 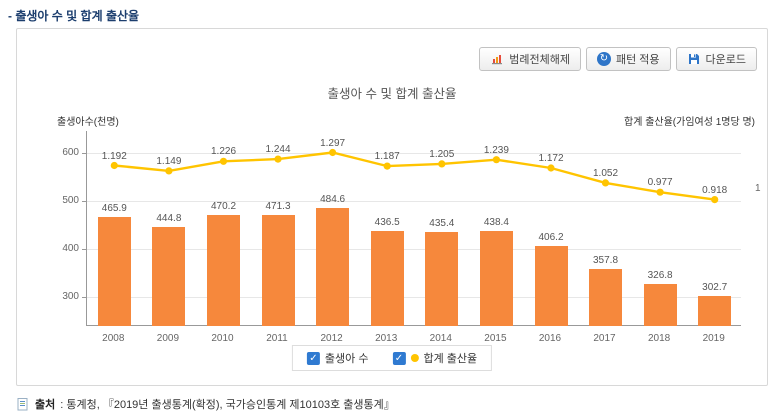 I want to click on save-icon, so click(x=694, y=59).